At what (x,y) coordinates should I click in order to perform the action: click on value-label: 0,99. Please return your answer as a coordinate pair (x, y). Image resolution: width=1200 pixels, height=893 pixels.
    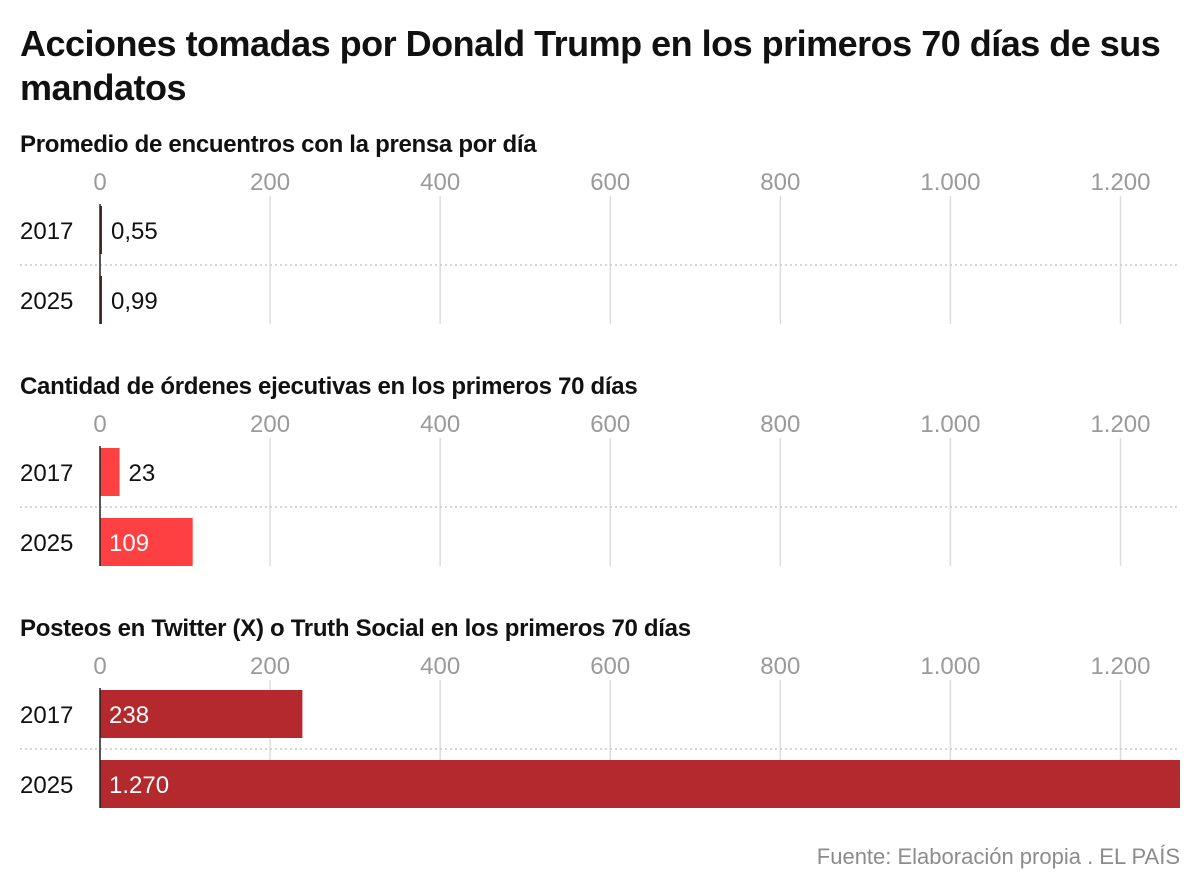
    Looking at the image, I should click on (134, 301).